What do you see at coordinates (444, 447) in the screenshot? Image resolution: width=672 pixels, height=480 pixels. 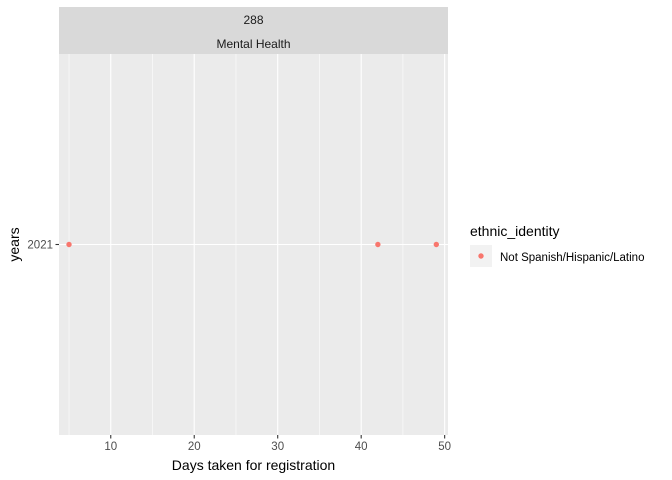 I see `x-tick-label: 50` at bounding box center [444, 447].